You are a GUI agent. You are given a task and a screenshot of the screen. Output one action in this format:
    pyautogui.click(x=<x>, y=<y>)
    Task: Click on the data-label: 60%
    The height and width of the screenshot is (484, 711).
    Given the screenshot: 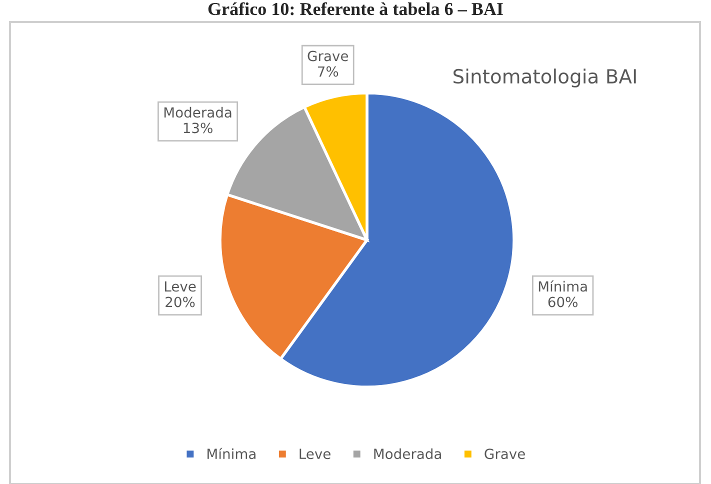 What is the action you would take?
    pyautogui.click(x=563, y=302)
    